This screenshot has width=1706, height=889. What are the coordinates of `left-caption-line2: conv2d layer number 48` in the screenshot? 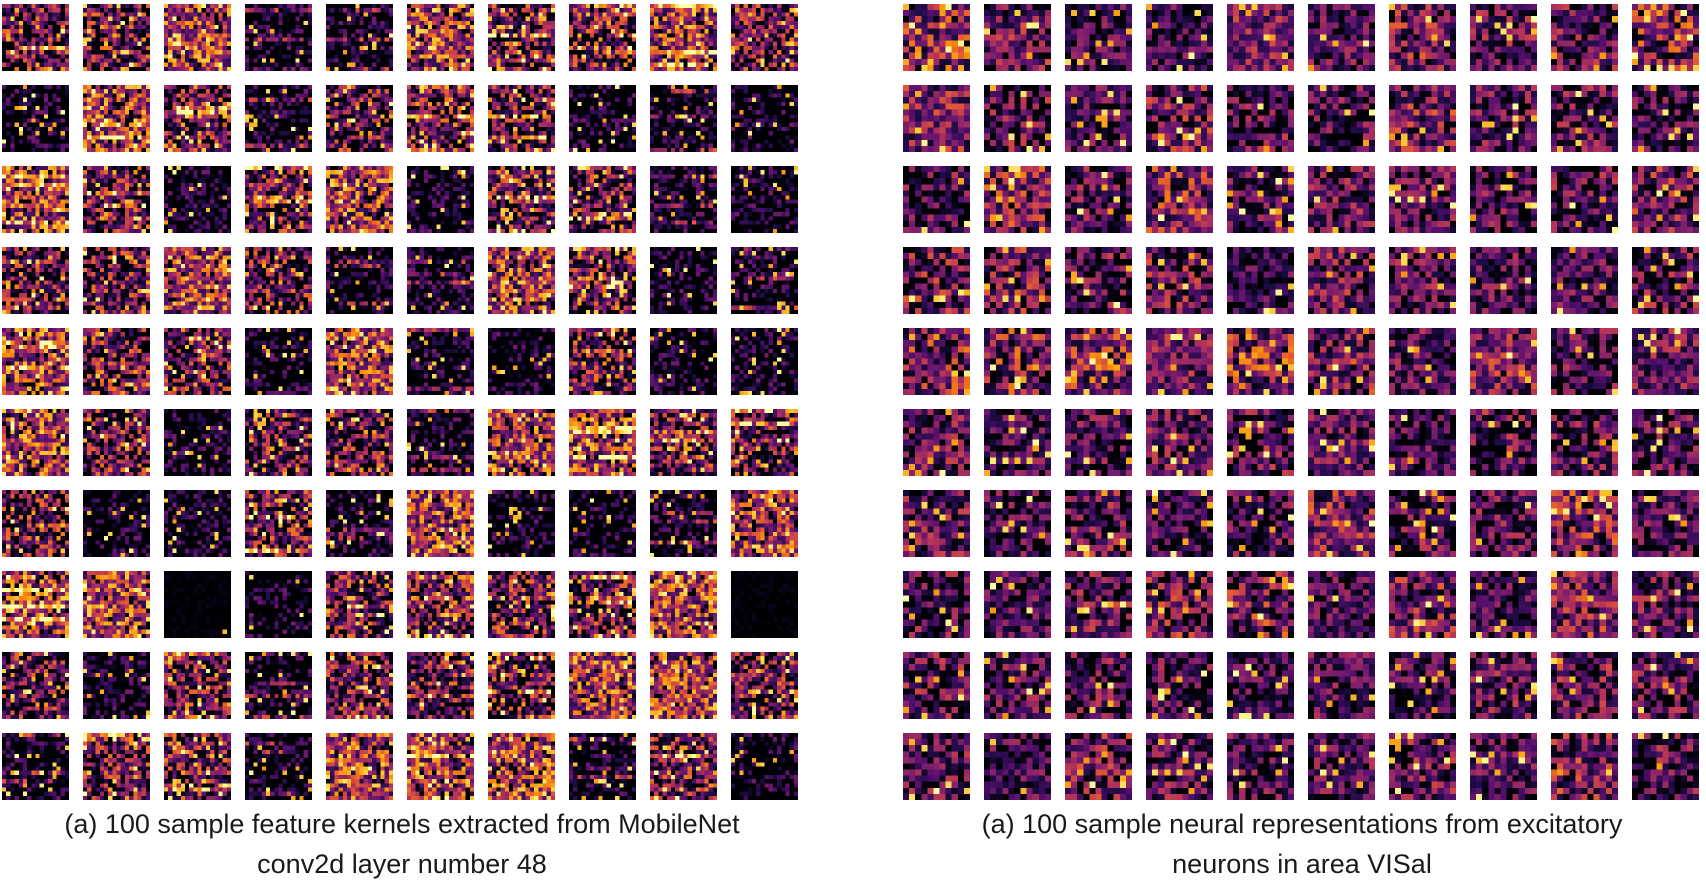 It's located at (402, 864).